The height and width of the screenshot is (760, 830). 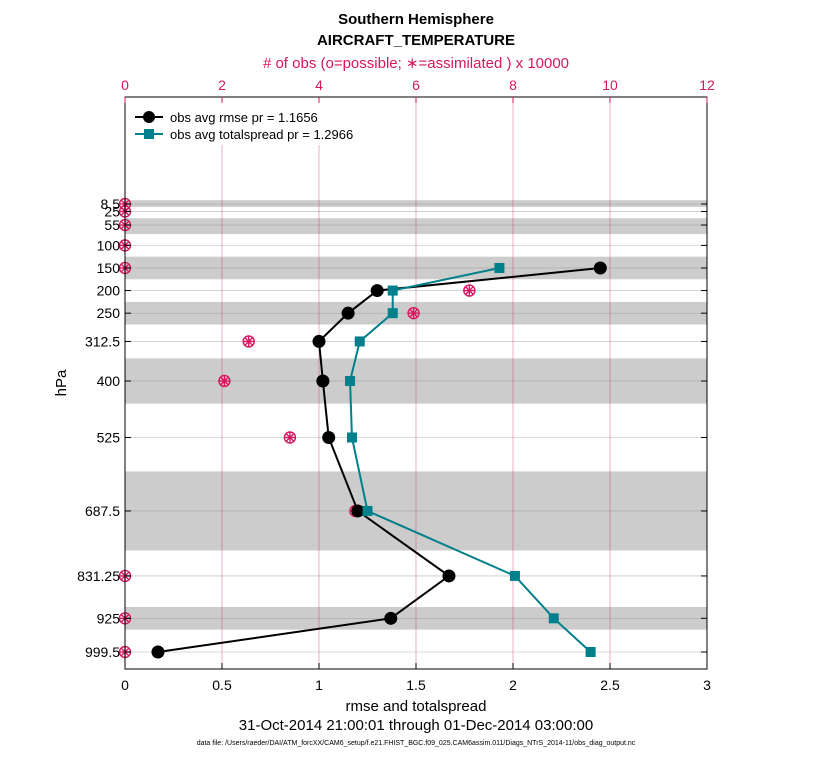 I want to click on series-line-obs-avg-totalspread, so click(x=470, y=459).